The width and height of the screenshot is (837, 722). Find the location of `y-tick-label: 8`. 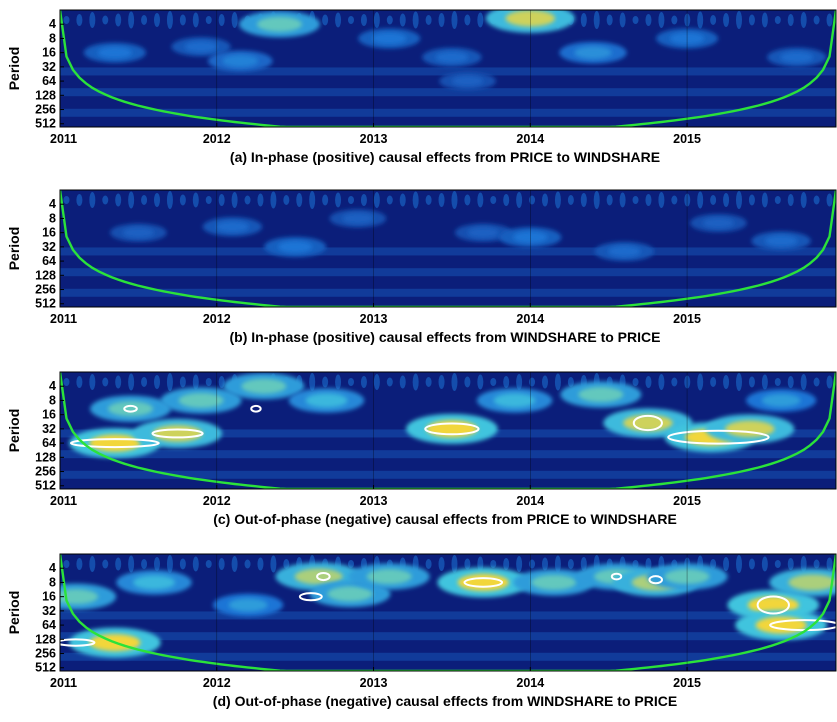

y-tick-label: 8 is located at coordinates (52, 582).